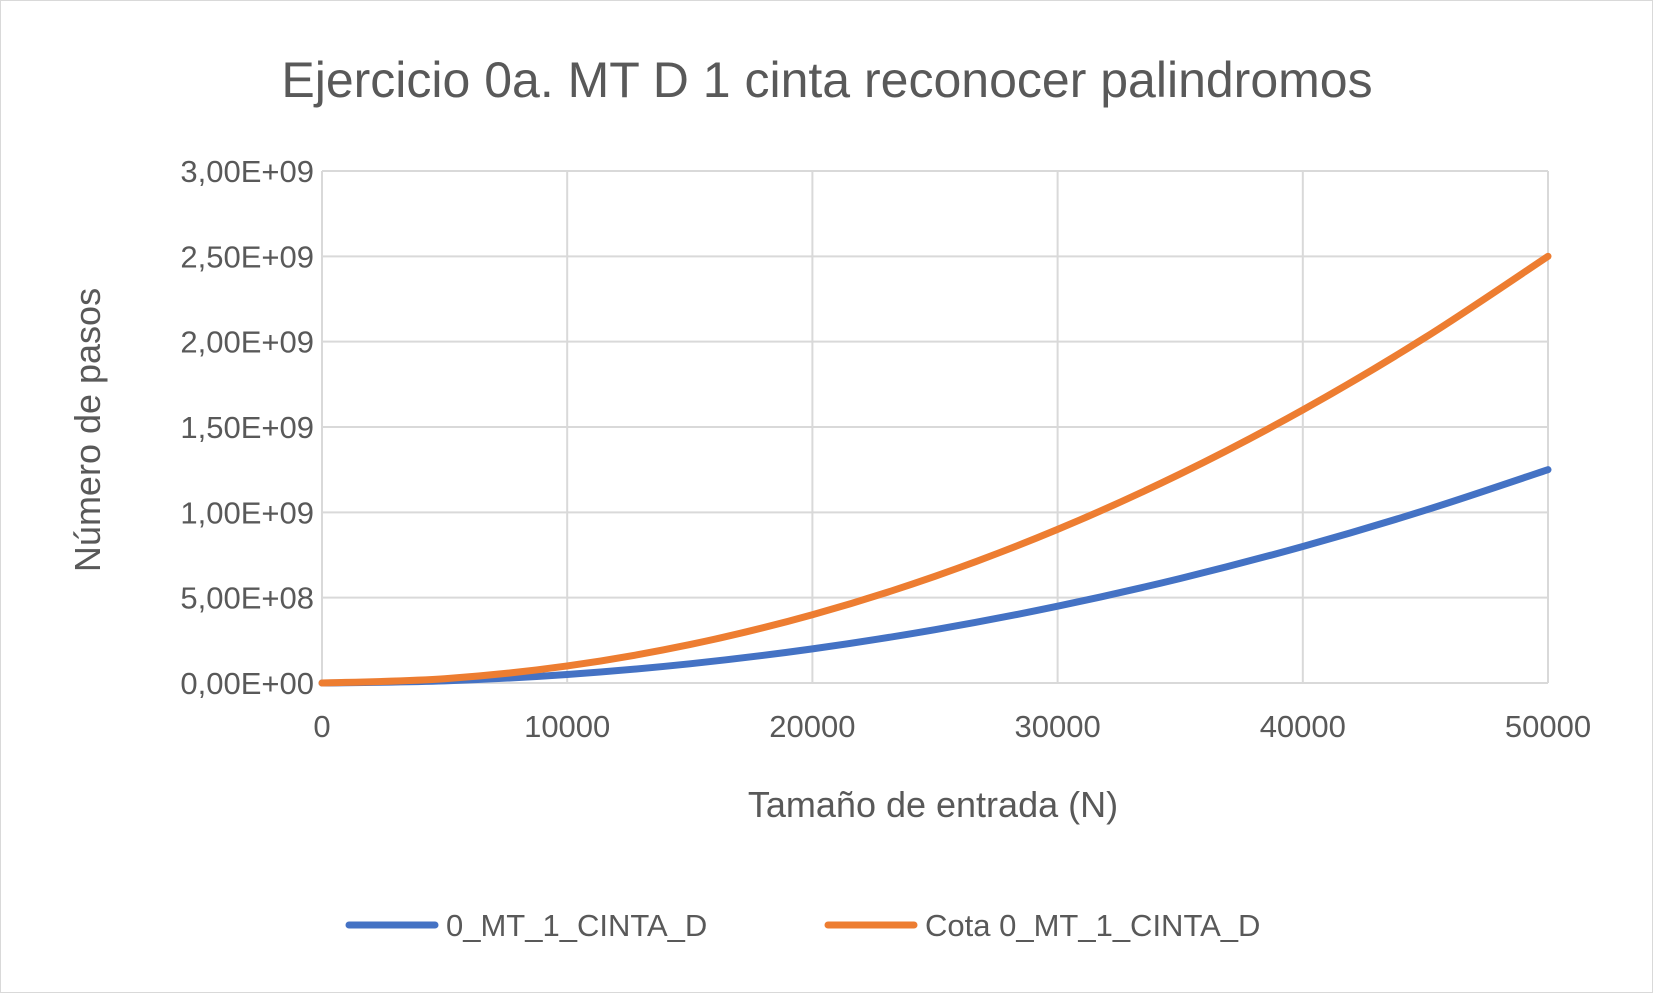 This screenshot has height=993, width=1653. What do you see at coordinates (567, 726) in the screenshot?
I see `x-tick-label: 10000` at bounding box center [567, 726].